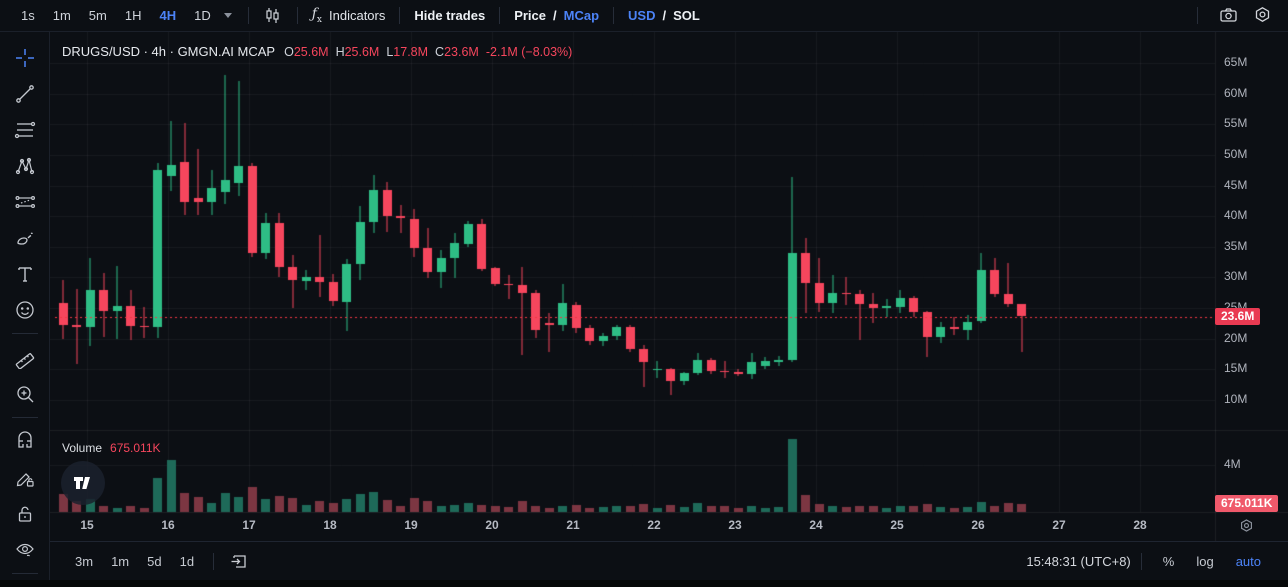  I want to click on fib-retracement-icon, so click(24, 130).